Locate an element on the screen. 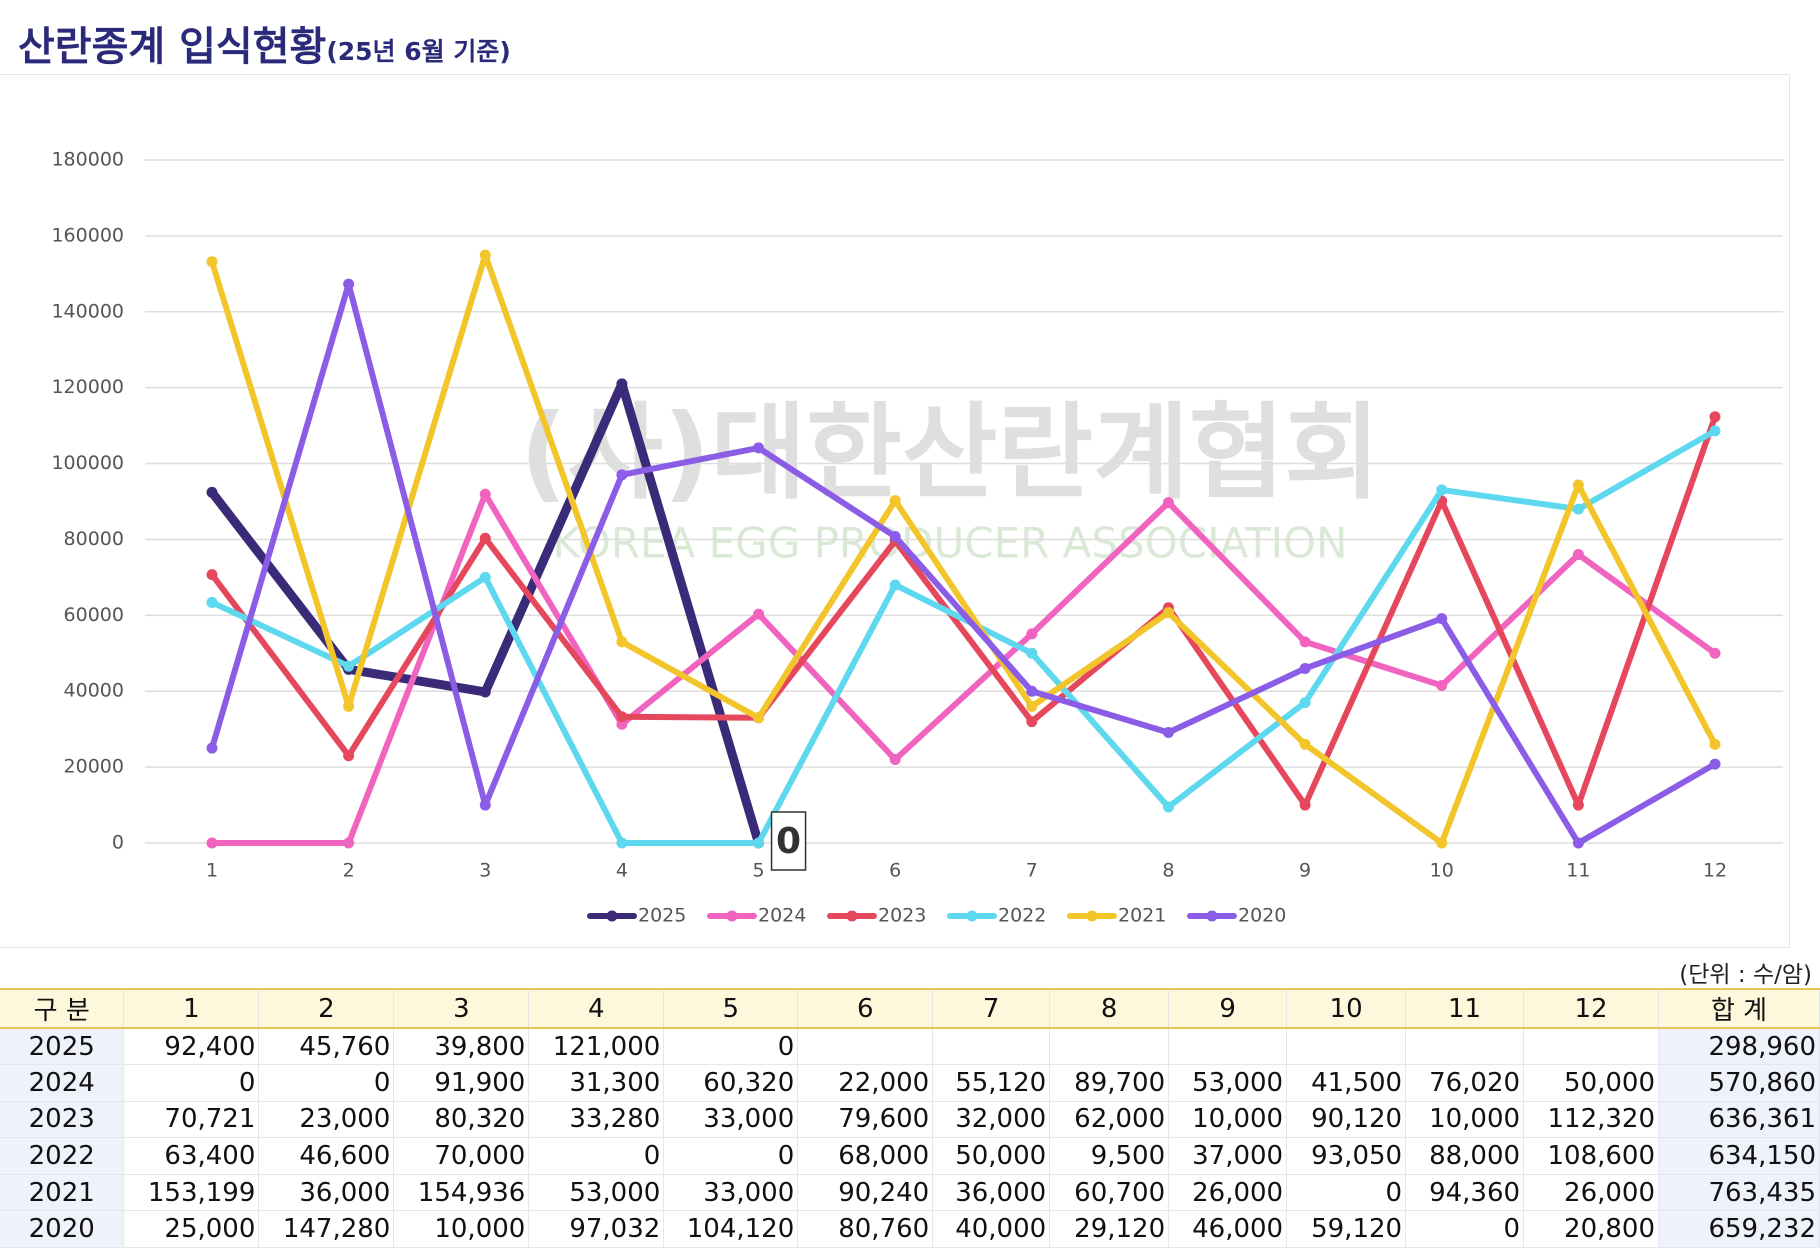 This screenshot has width=1820, height=1248. header-cell: 7 is located at coordinates (991, 1008).